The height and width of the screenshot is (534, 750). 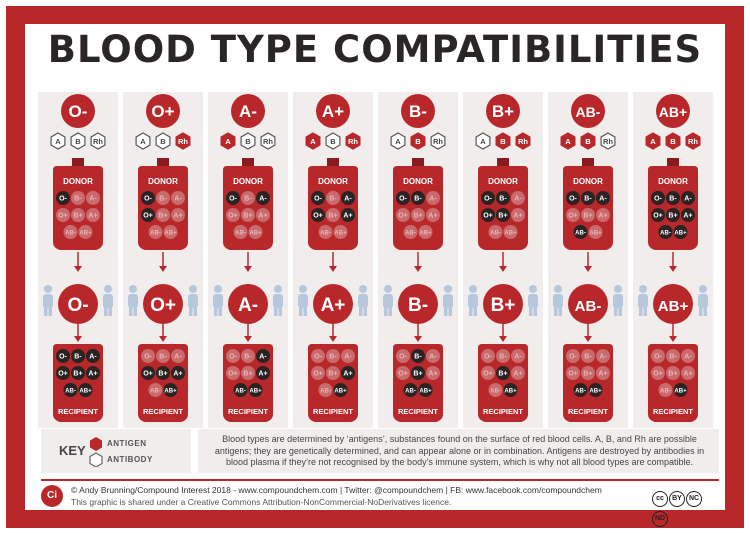 I want to click on svg-text: Rh, so click(x=183, y=141).